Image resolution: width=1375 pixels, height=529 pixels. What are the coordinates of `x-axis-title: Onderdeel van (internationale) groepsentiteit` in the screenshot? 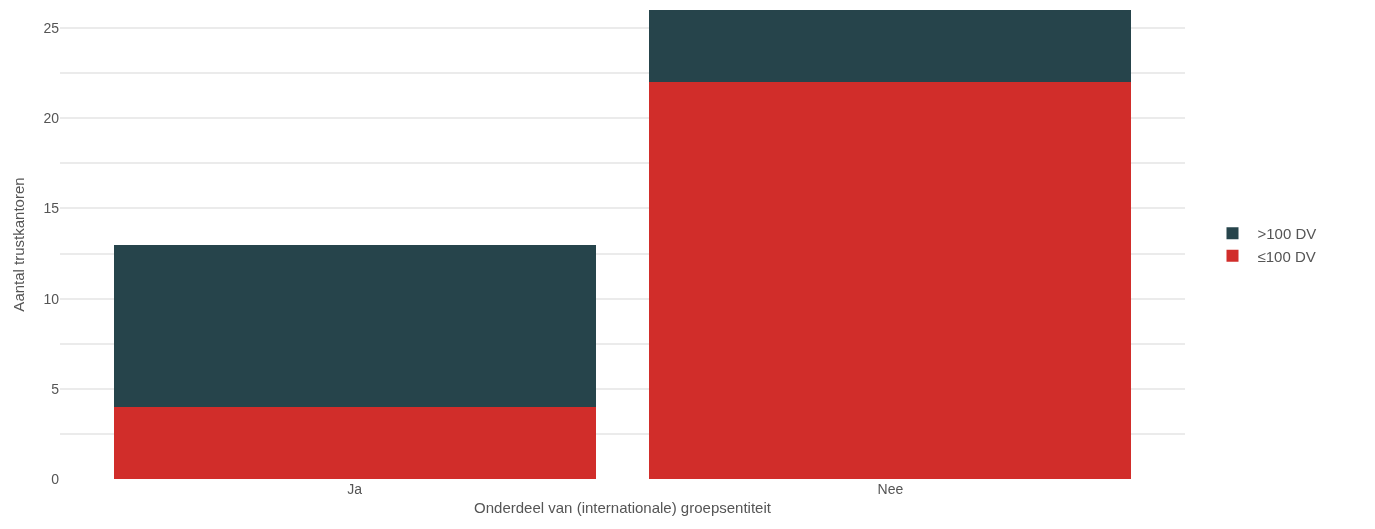 It's located at (623, 507).